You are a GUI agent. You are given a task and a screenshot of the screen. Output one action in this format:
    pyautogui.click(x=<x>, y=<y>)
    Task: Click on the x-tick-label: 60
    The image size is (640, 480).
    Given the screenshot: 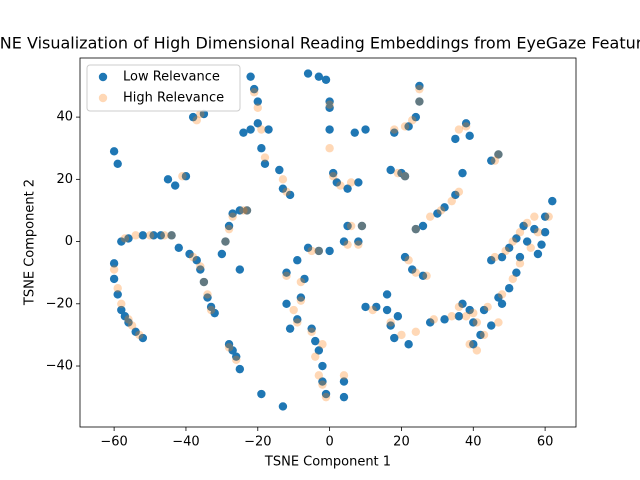 What is the action you would take?
    pyautogui.click(x=545, y=442)
    